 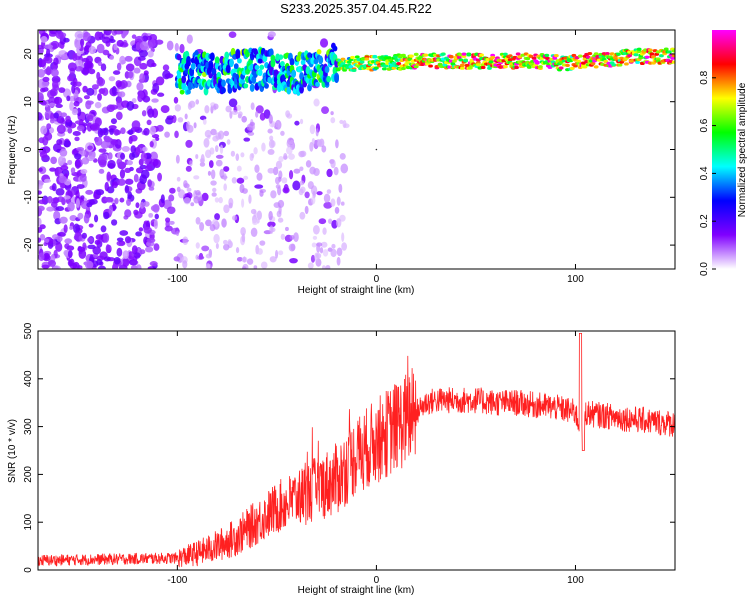 I want to click on snr-y-tick-label: 500, so click(x=28, y=330).